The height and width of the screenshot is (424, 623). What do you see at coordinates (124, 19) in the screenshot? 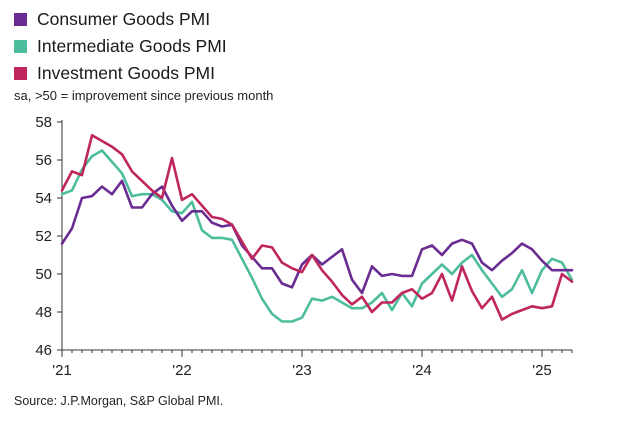
I see `legend-label-consumer: Consumer Goods PMI` at bounding box center [124, 19].